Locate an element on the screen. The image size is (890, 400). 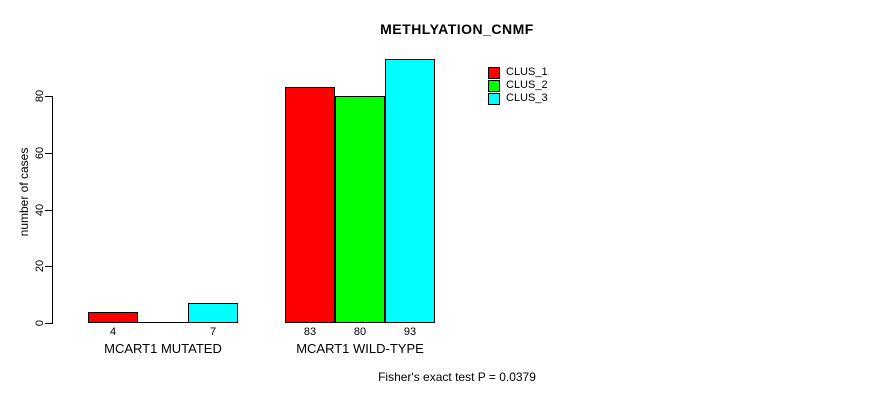
legend: CLUS_1 CLUS_2 CLUS_3 is located at coordinates (518, 85).